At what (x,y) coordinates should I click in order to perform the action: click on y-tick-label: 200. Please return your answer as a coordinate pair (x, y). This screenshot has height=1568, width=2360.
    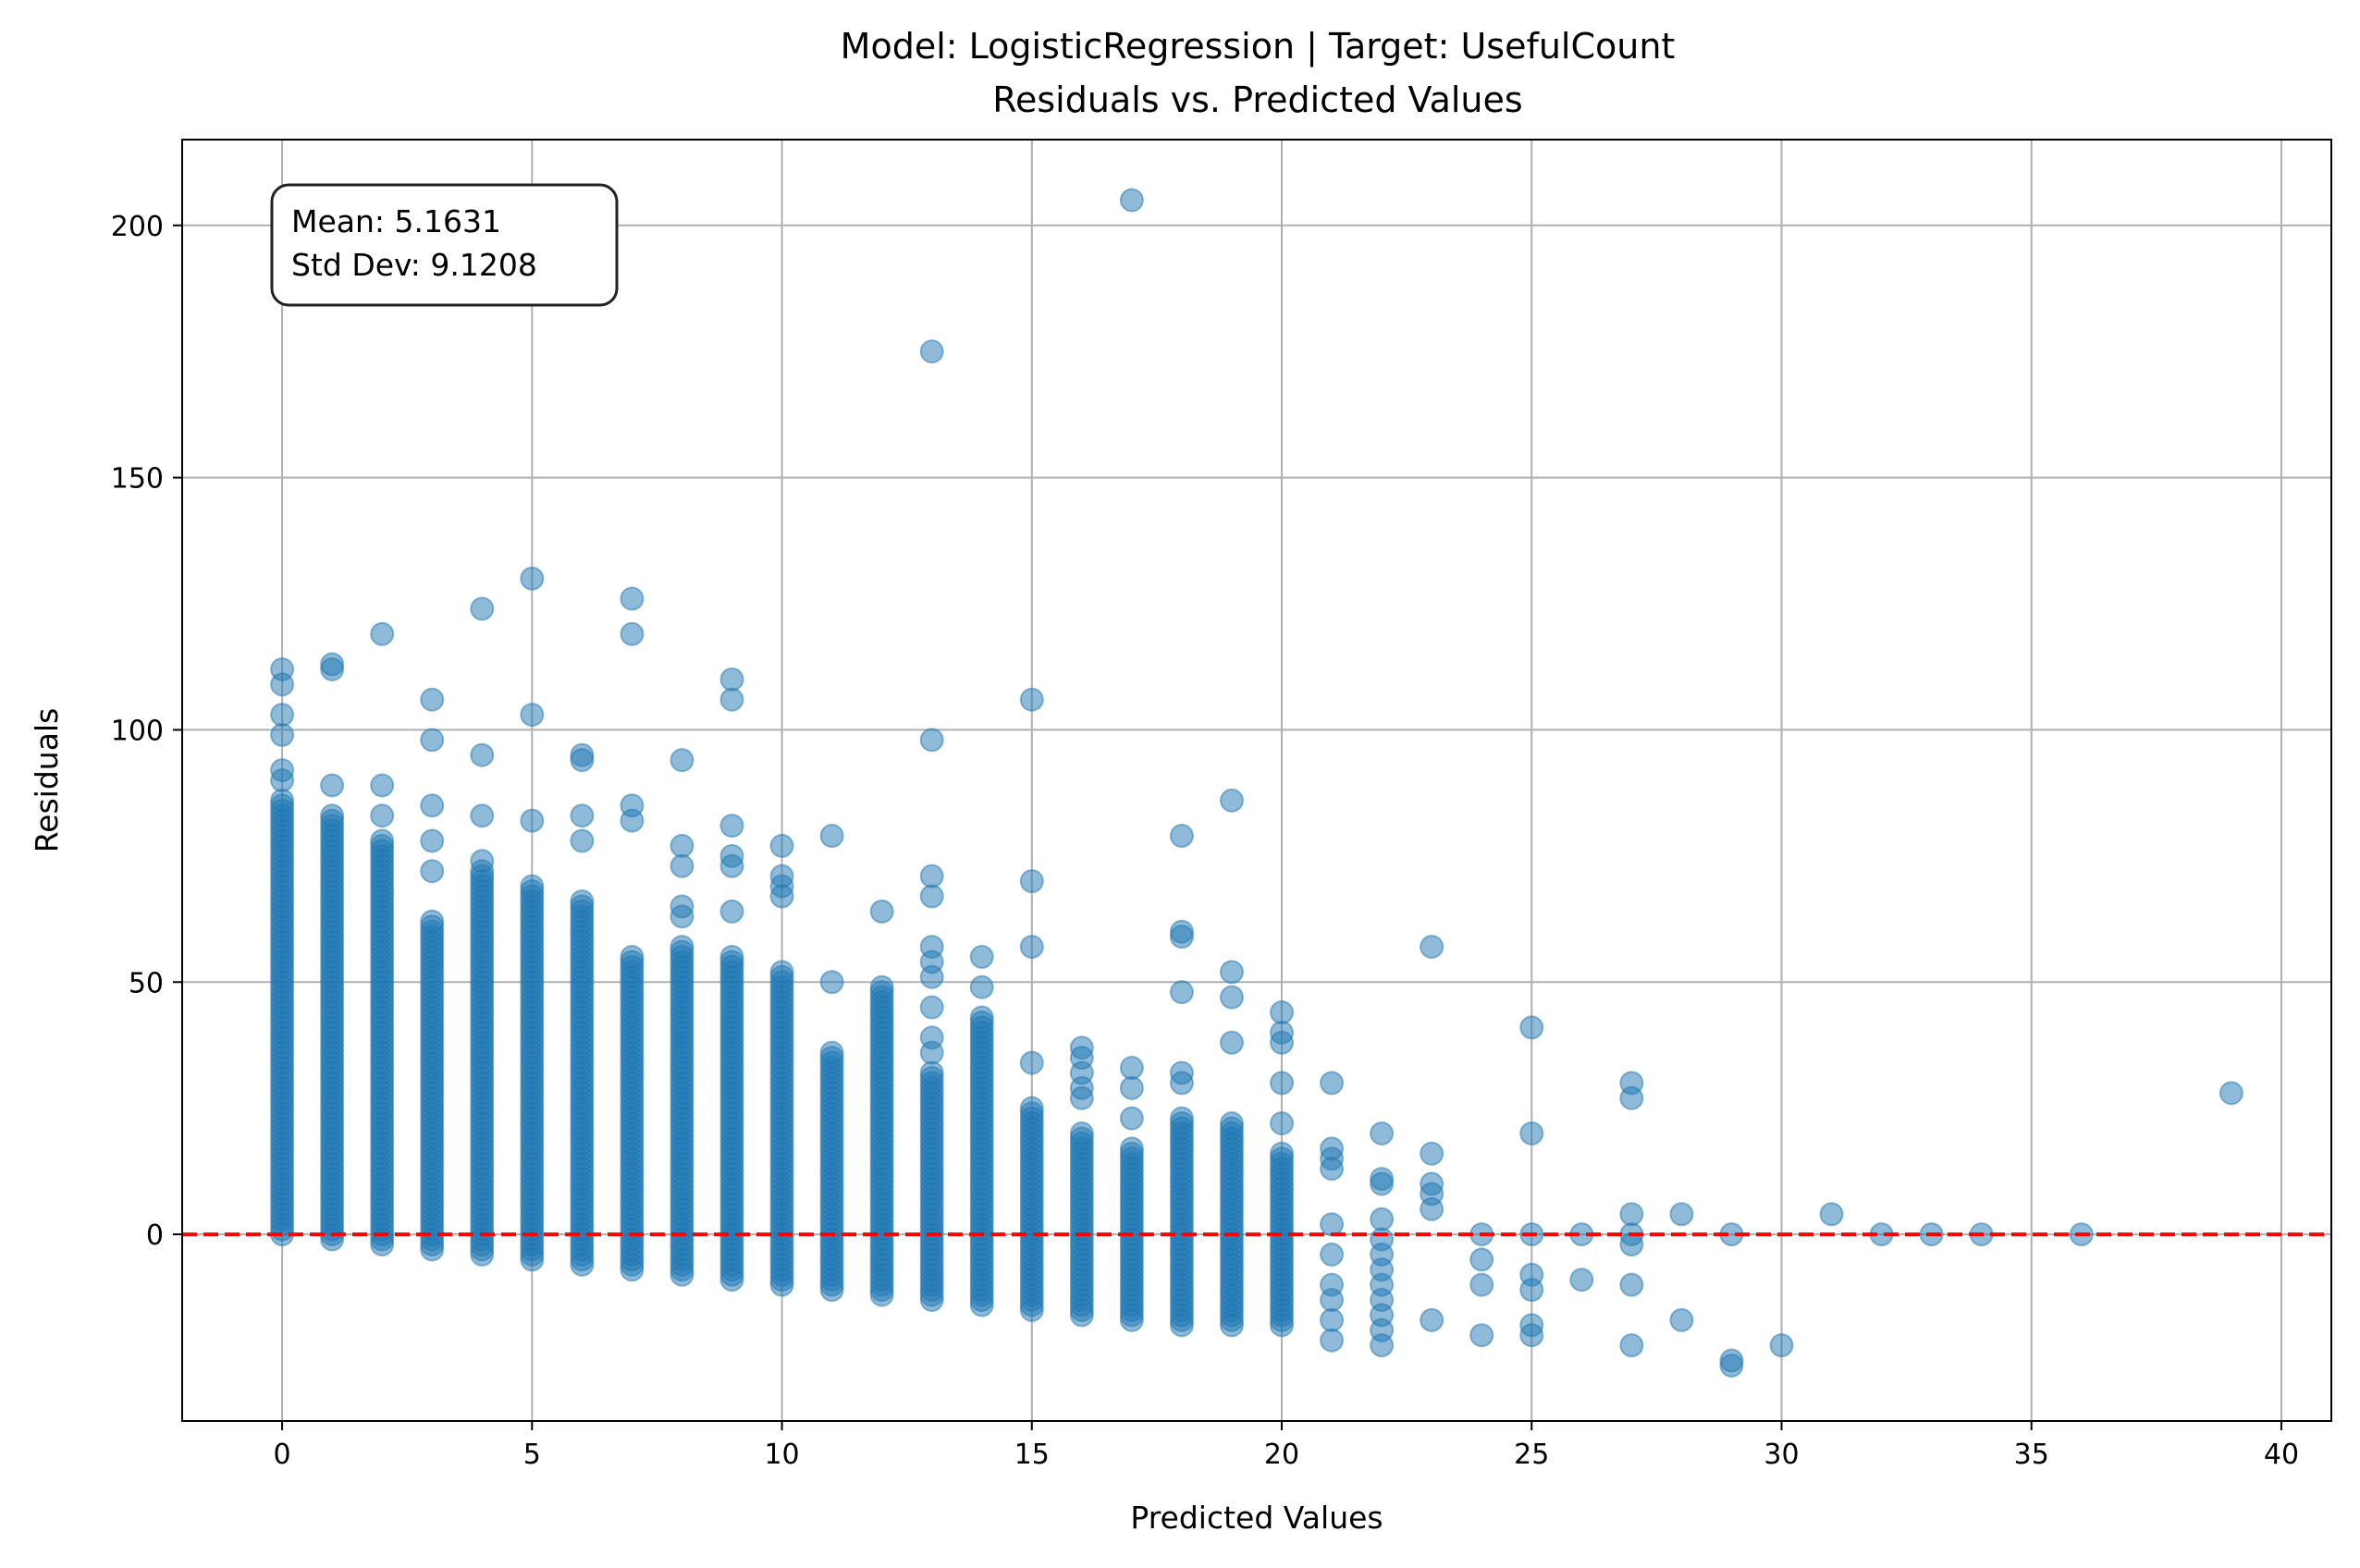
    Looking at the image, I should click on (138, 227).